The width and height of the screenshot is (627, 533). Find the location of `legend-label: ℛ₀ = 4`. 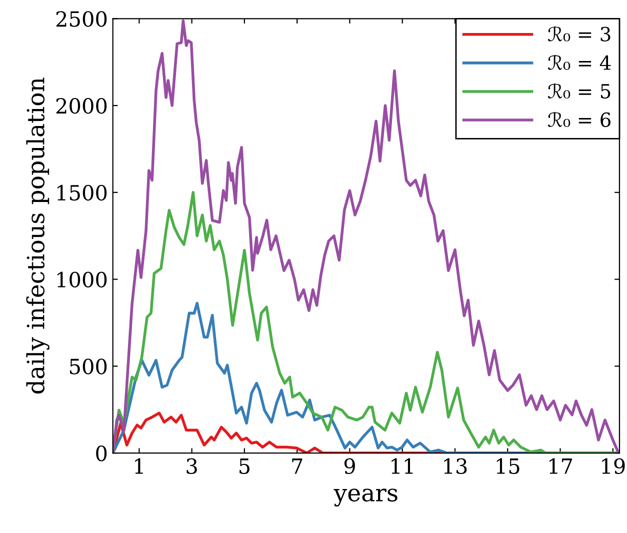

legend-label: ℛ₀ = 4 is located at coordinates (579, 62).